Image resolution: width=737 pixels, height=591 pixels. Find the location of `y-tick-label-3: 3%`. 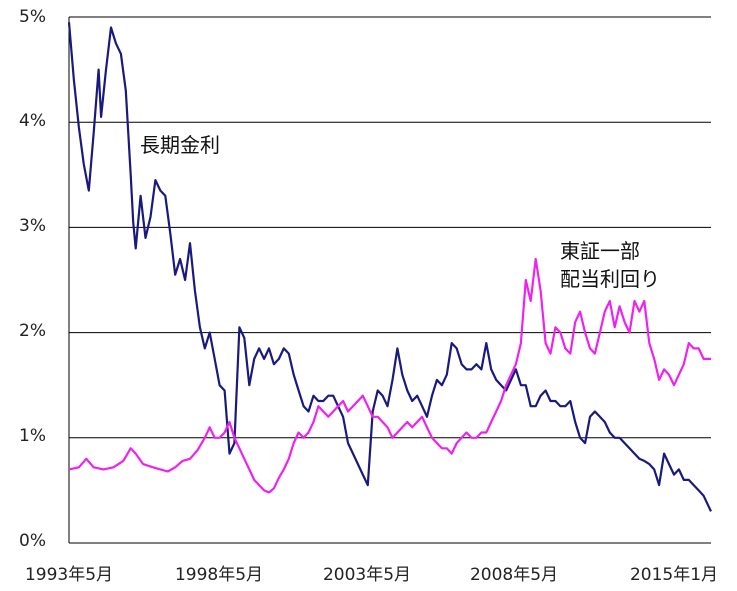

y-tick-label-3: 3% is located at coordinates (32, 226).